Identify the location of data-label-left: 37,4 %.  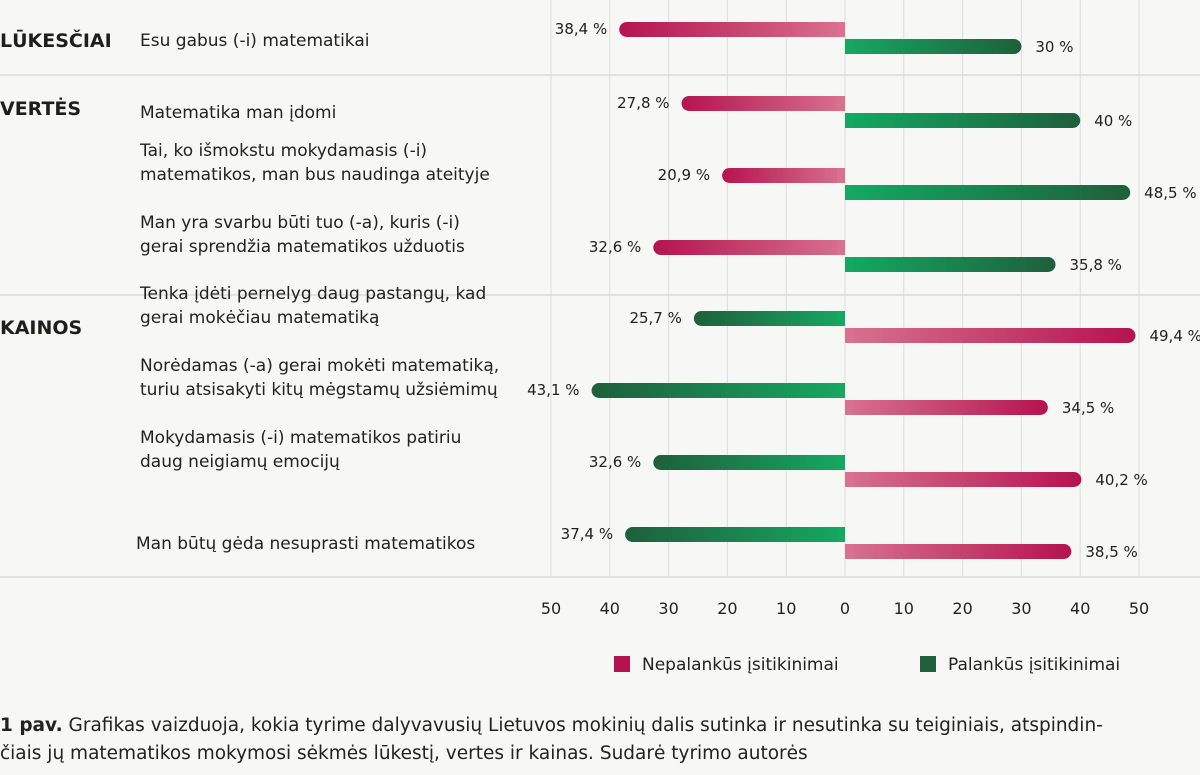
(587, 534).